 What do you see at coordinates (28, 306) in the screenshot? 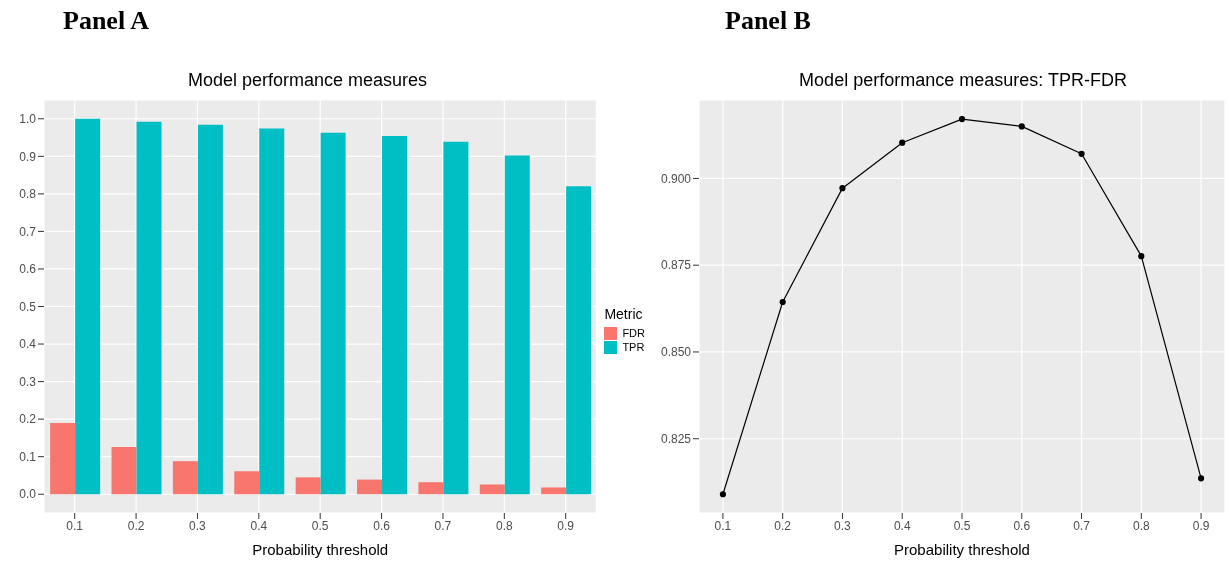
I see `y-tick-label: 0.5` at bounding box center [28, 306].